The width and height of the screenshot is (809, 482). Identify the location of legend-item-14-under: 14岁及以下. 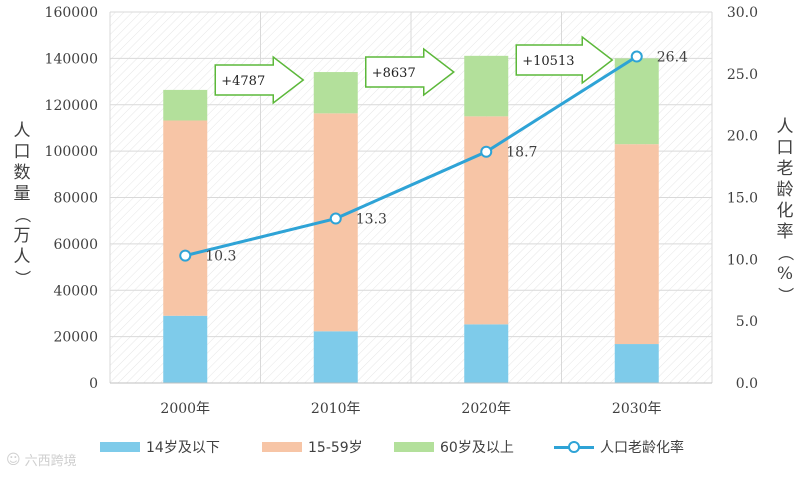
(160, 447).